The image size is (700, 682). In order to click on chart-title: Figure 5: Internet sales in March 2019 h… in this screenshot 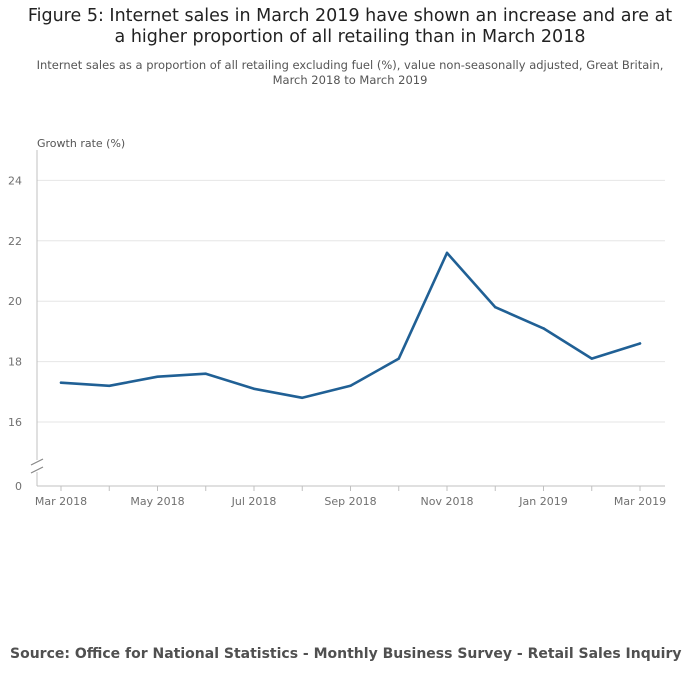, I will do `click(350, 26)`.